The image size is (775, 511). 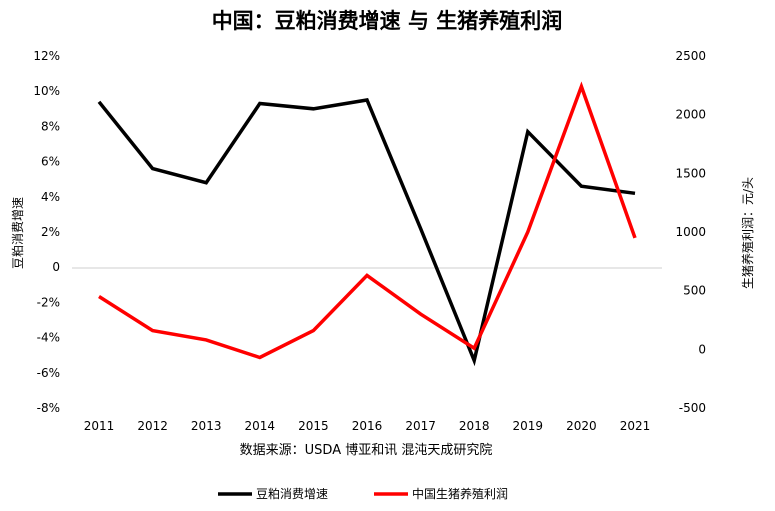 What do you see at coordinates (635, 426) in the screenshot?
I see `x-tick-label: 2021` at bounding box center [635, 426].